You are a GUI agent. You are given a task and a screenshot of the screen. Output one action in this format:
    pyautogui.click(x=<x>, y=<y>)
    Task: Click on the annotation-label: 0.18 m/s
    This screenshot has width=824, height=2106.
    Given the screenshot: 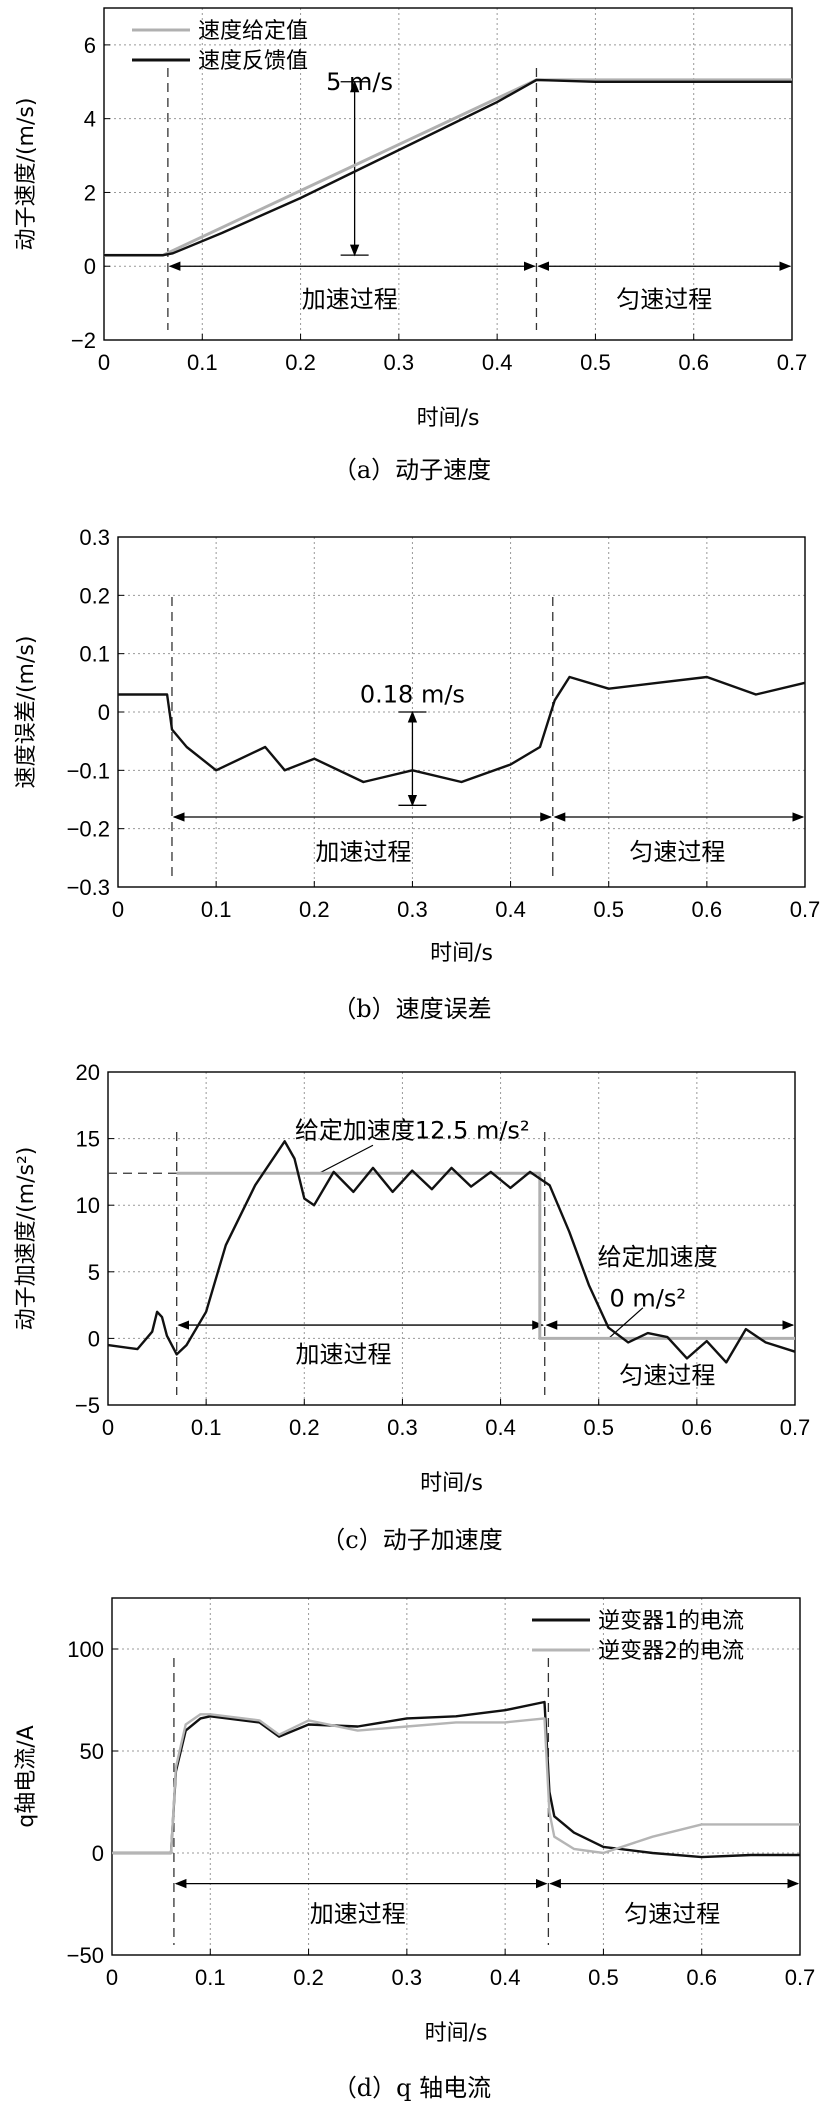 What is the action you would take?
    pyautogui.click(x=412, y=695)
    